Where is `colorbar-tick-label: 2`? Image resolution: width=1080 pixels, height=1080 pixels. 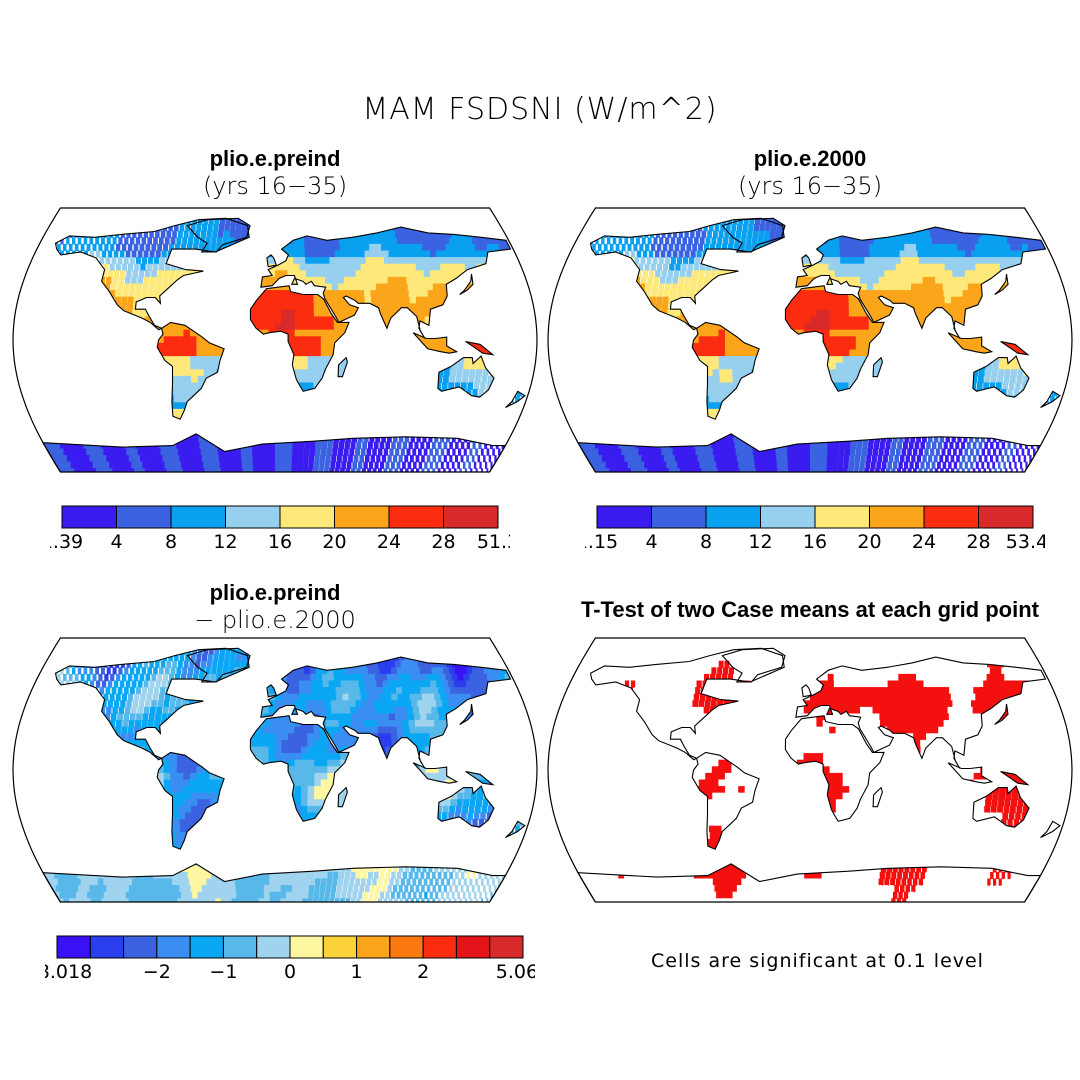 colorbar-tick-label: 2 is located at coordinates (423, 972).